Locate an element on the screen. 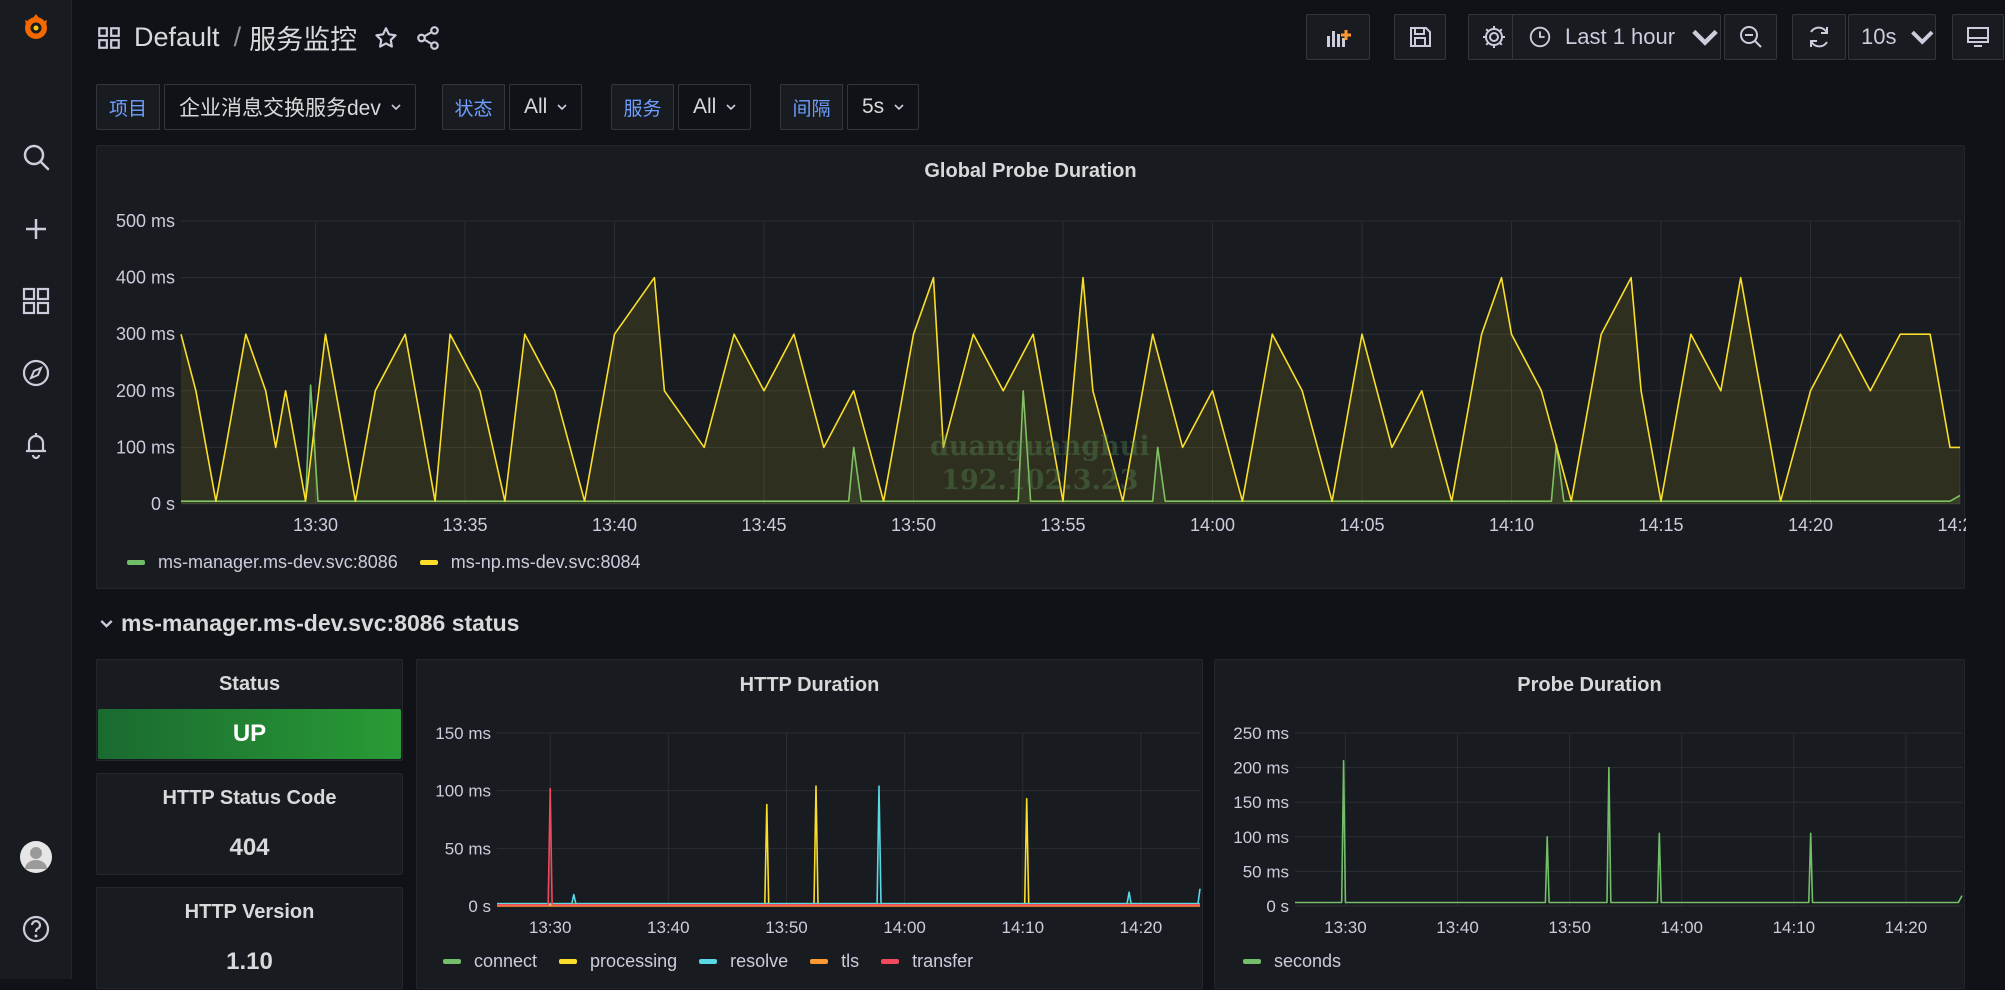 This screenshot has width=2005, height=990. variable-project-select: 企业消息交换服务dev is located at coordinates (290, 107).